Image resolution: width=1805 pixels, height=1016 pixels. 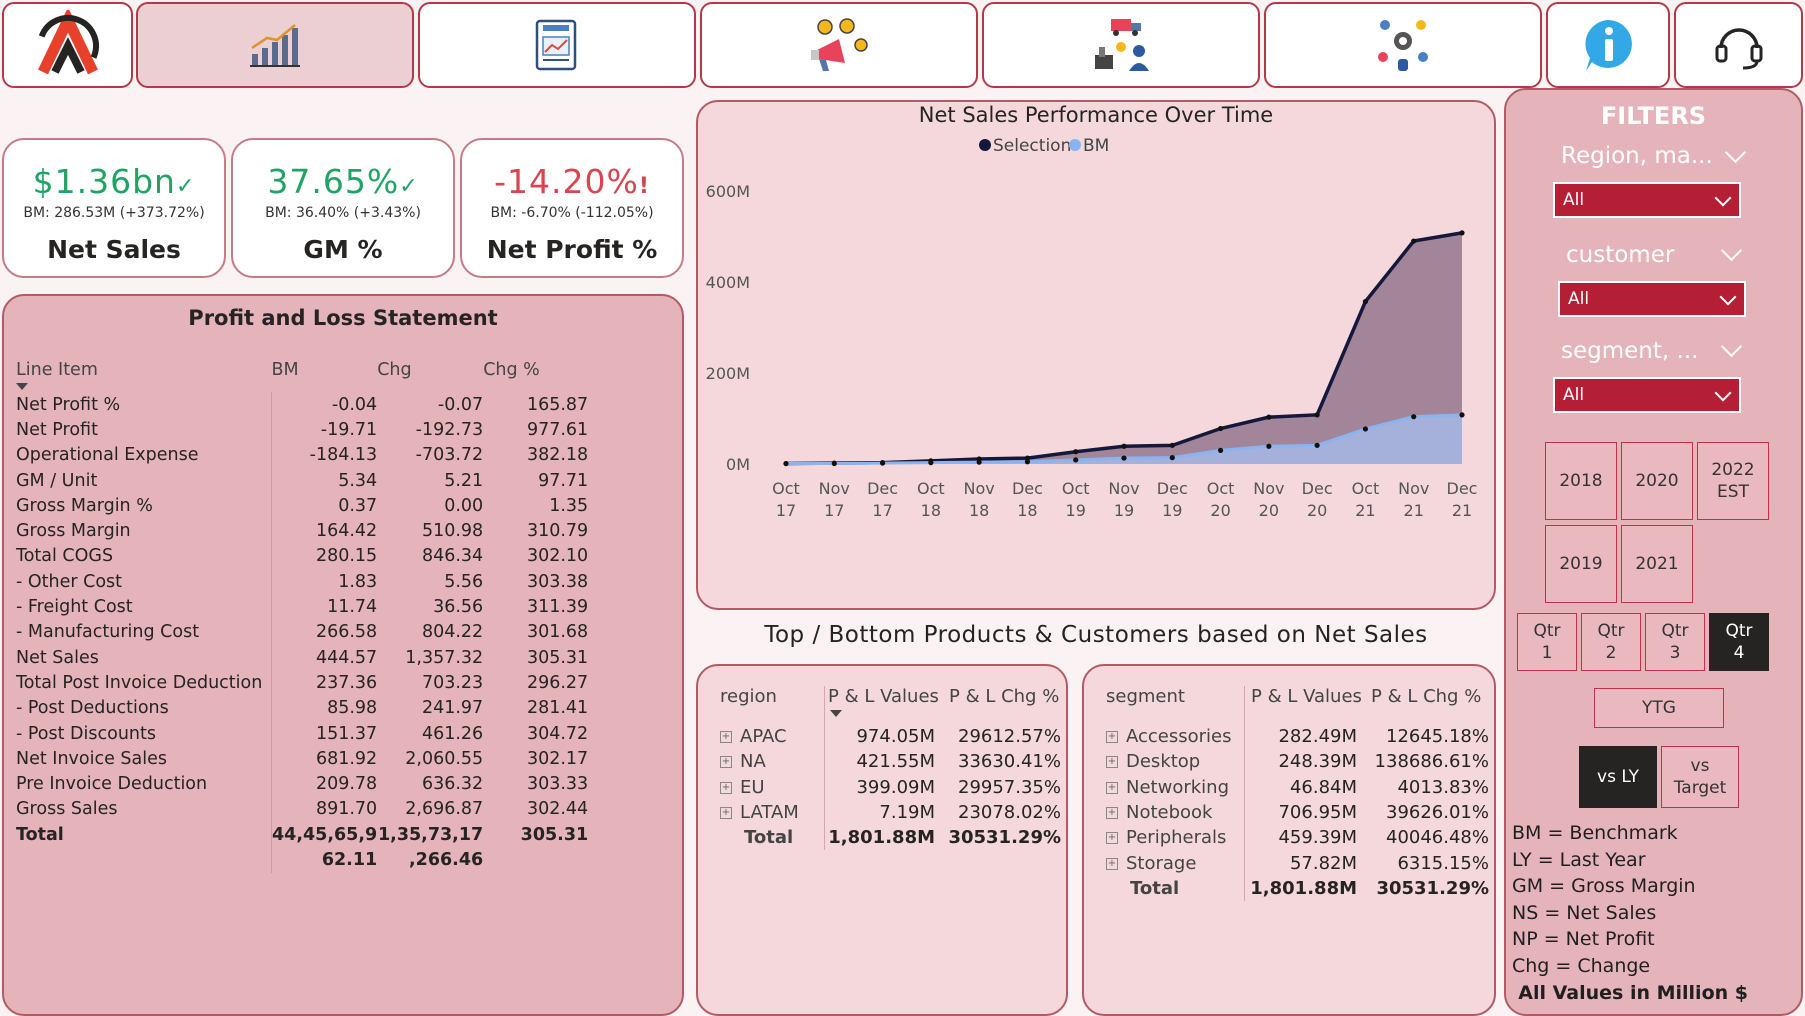 I want to click on total-label: Total, so click(x=769, y=838).